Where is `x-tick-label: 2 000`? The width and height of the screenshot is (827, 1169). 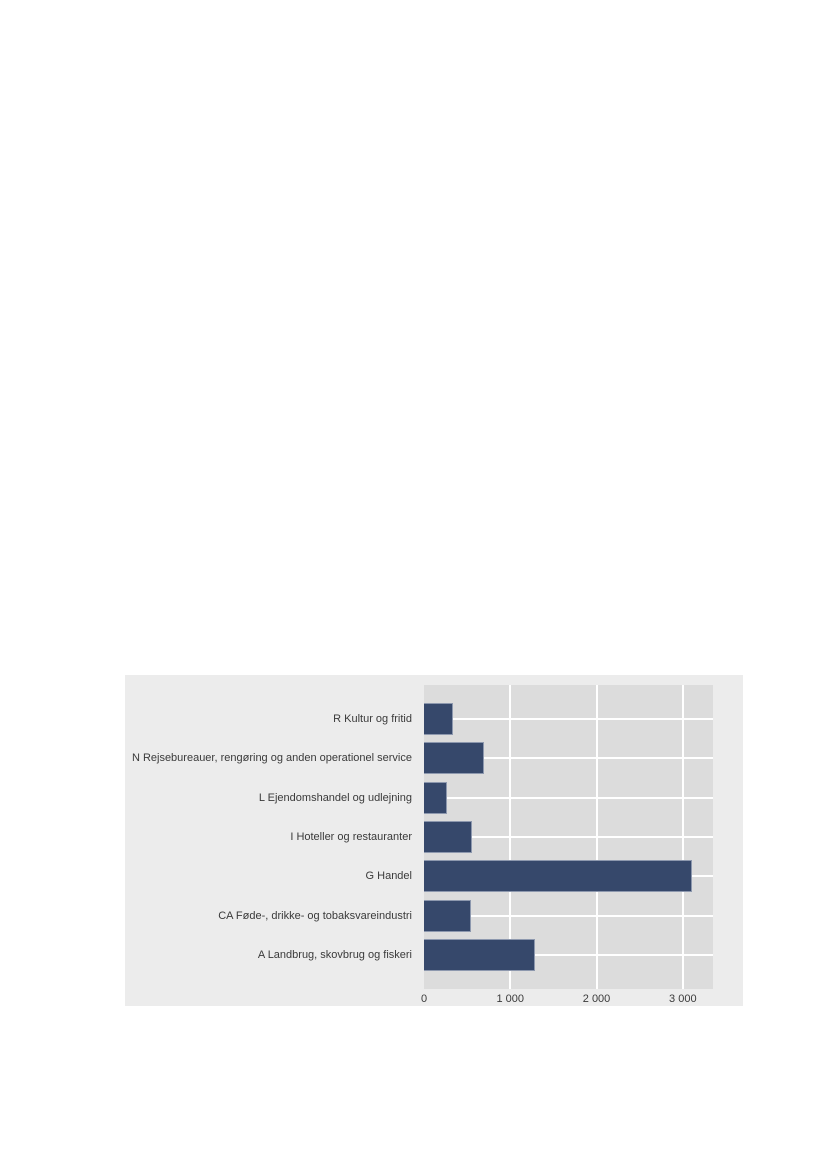
x-tick-label: 2 000 is located at coordinates (596, 999).